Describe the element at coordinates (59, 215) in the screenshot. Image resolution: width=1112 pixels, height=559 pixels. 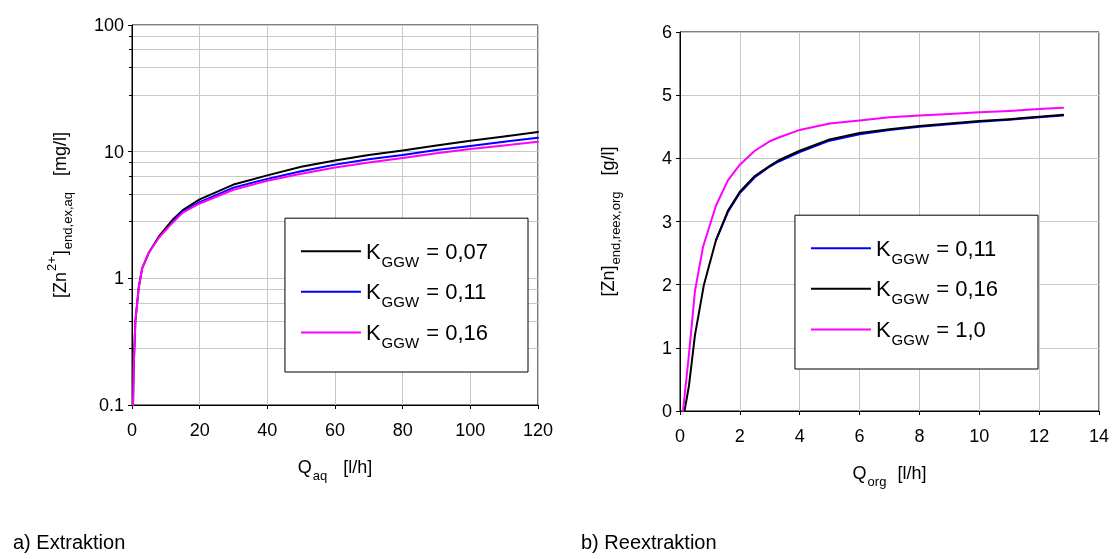
I see `text: [Zn2+]end,ex,aq [mg/l]` at that location.